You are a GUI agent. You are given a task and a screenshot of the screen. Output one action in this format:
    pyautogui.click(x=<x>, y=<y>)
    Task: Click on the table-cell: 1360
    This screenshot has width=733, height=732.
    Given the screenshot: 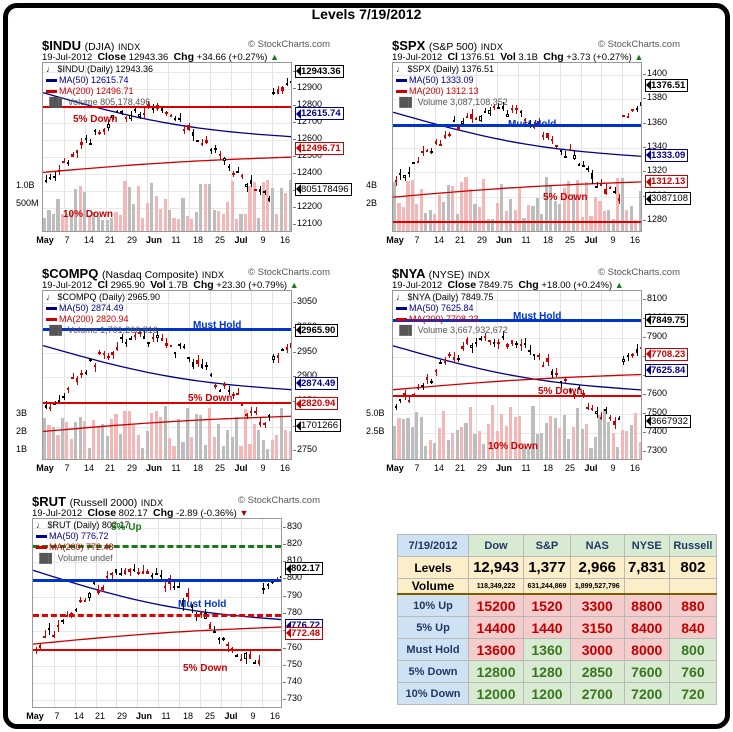 What is the action you would take?
    pyautogui.click(x=547, y=649)
    